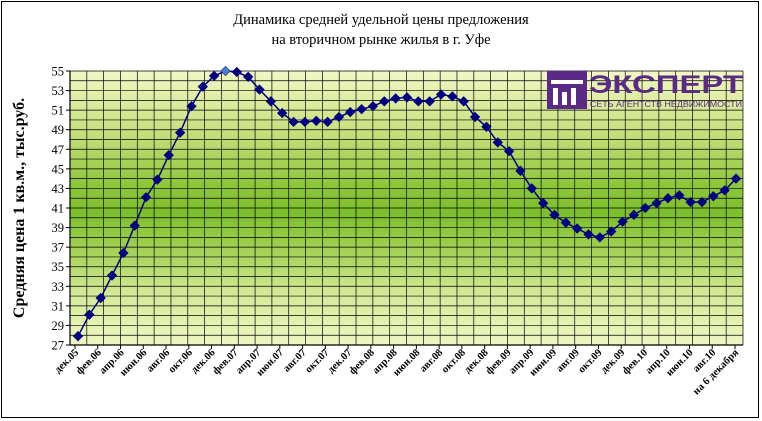  I want to click on x-tick-label: окт.08, so click(454, 361).